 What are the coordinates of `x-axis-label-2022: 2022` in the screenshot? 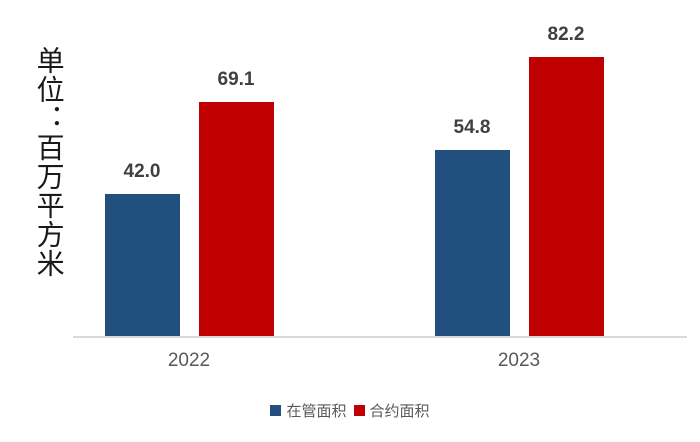 It's located at (189, 360).